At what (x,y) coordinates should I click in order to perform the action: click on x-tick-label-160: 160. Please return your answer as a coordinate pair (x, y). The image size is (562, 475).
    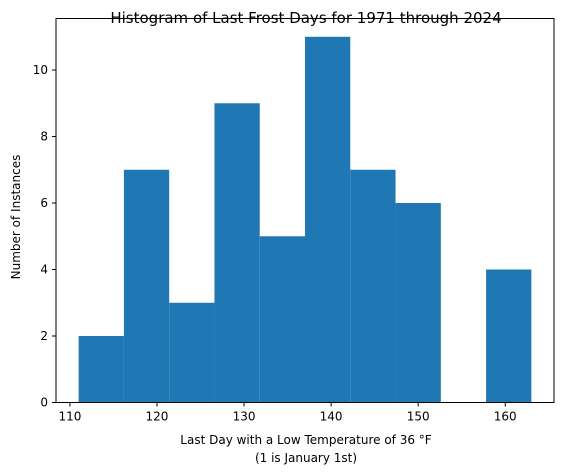
    Looking at the image, I should click on (505, 417).